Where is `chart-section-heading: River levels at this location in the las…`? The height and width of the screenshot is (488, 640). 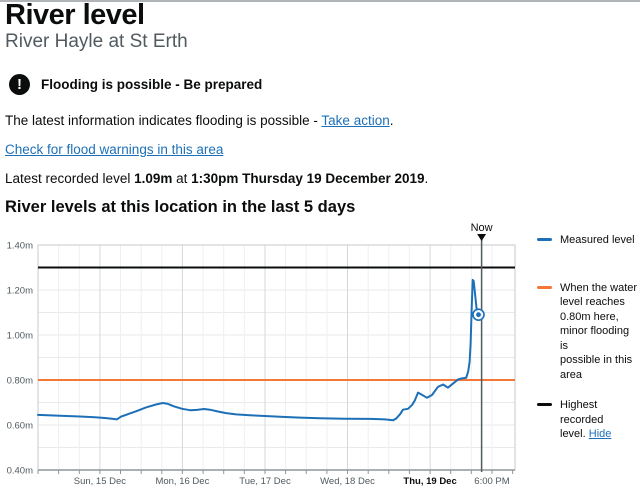
chart-section-heading: River levels at this location in the las… is located at coordinates (180, 207).